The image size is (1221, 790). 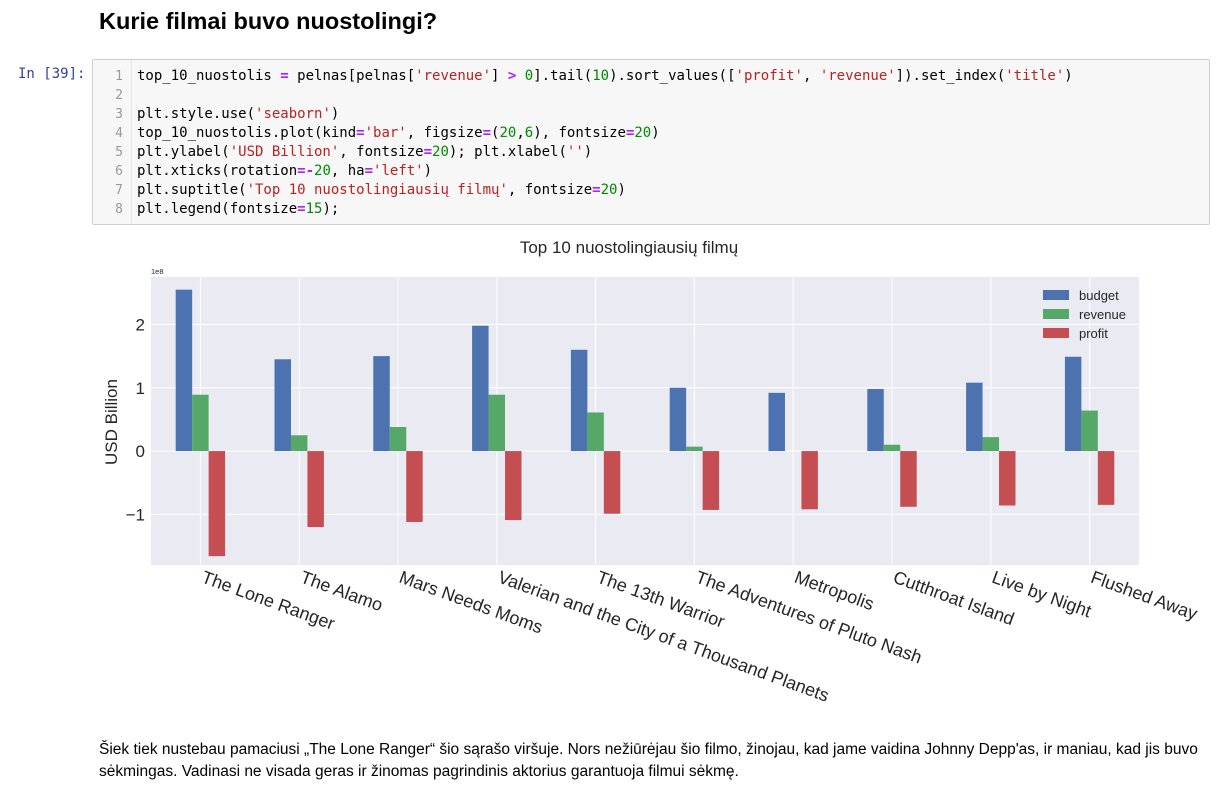 I want to click on code-token: top_10_nuostolis.plot(kind, so click(x=247, y=133).